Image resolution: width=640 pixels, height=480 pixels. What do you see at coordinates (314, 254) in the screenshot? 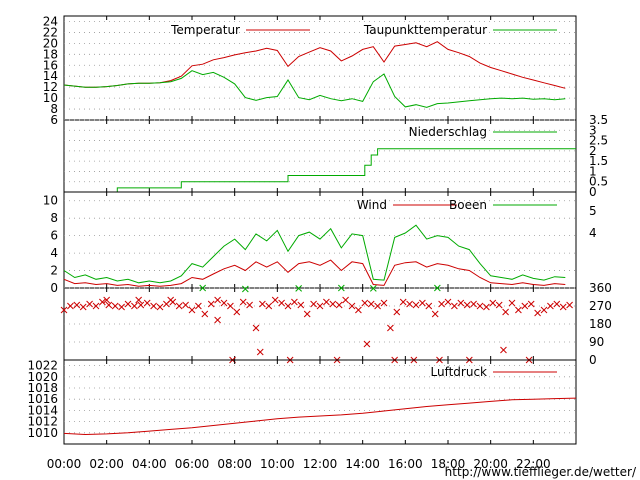
I see `series-line-boeen` at bounding box center [314, 254].